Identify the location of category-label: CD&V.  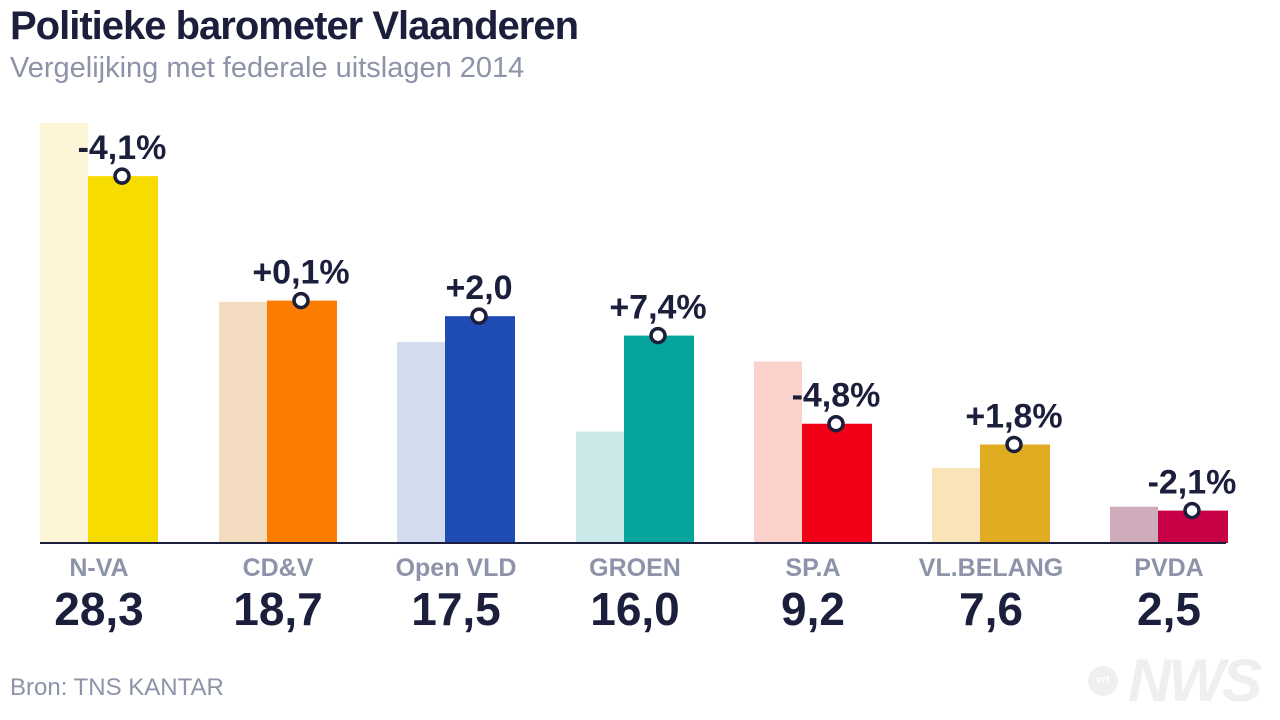
(278, 568).